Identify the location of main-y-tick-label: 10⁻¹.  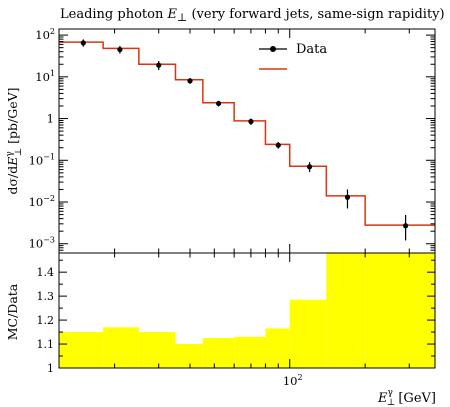
(42, 159).